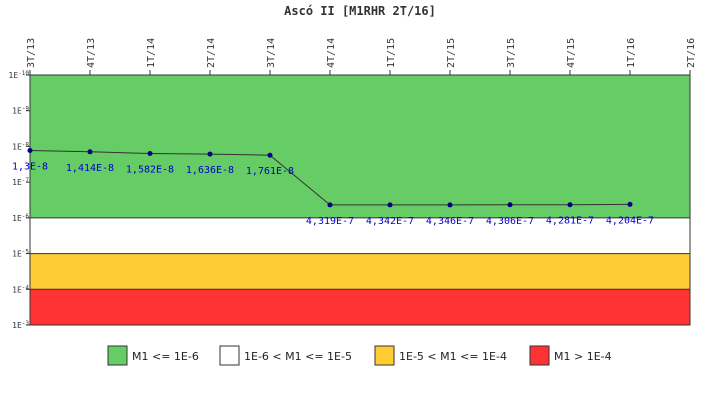 The height and width of the screenshot is (400, 720). Describe the element at coordinates (151, 53) in the screenshot. I see `x-tick-label-2: 1T/14` at that location.